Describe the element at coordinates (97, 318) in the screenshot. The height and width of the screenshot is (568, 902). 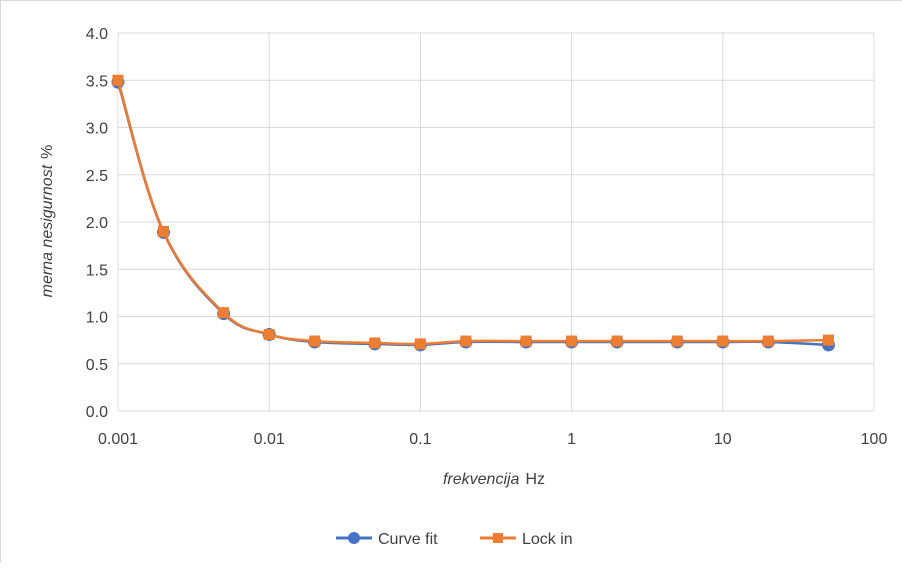
I see `y-tick-label: 1.0` at that location.